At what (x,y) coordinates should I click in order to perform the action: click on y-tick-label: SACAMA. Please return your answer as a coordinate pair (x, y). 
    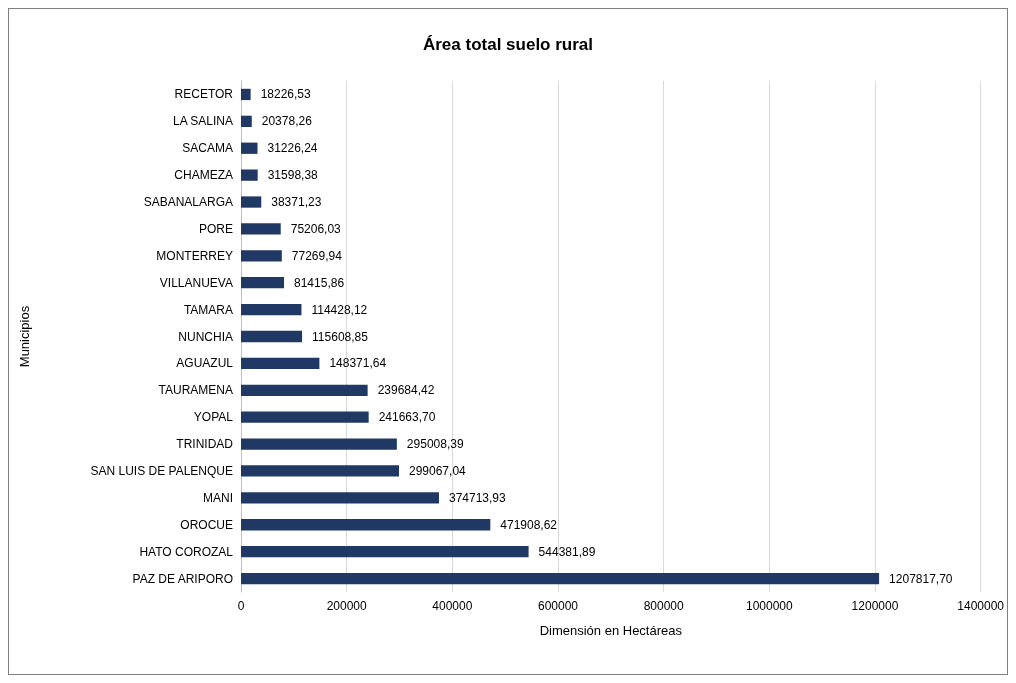
    Looking at the image, I should click on (207, 148).